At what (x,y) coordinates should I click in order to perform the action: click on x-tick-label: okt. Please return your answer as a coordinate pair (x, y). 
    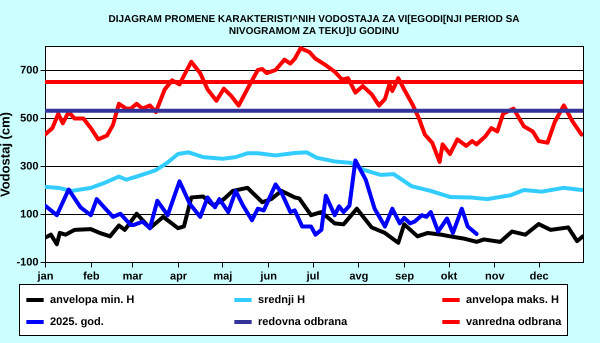
    Looking at the image, I should click on (449, 276).